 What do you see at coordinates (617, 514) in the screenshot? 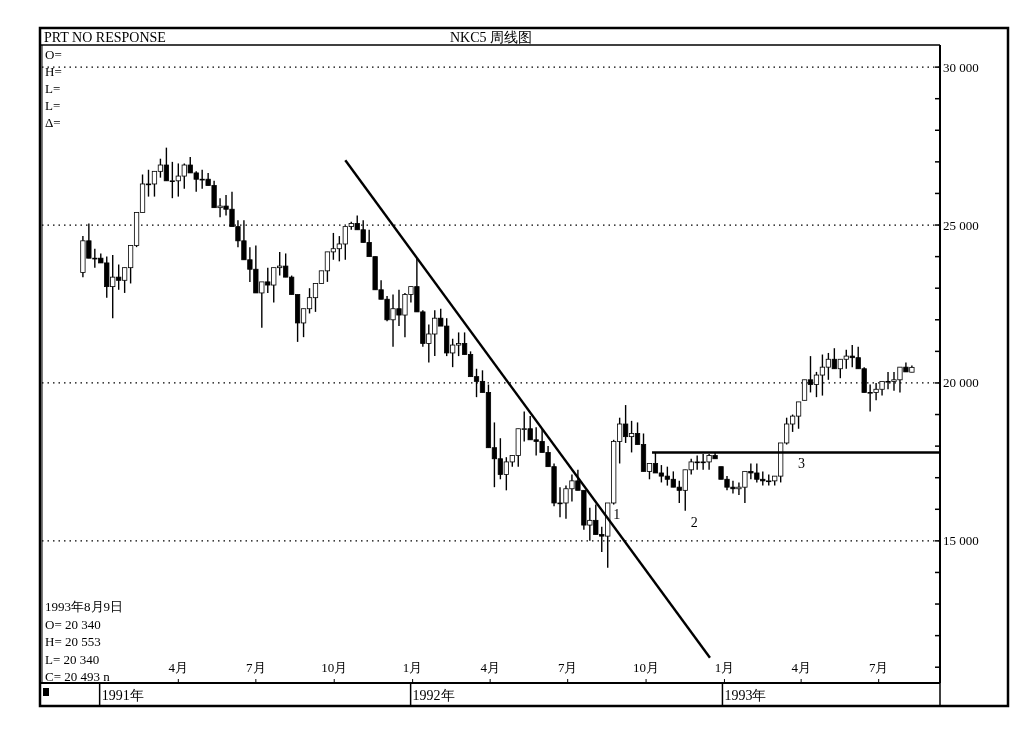
I see `annotation: 1` at bounding box center [617, 514].